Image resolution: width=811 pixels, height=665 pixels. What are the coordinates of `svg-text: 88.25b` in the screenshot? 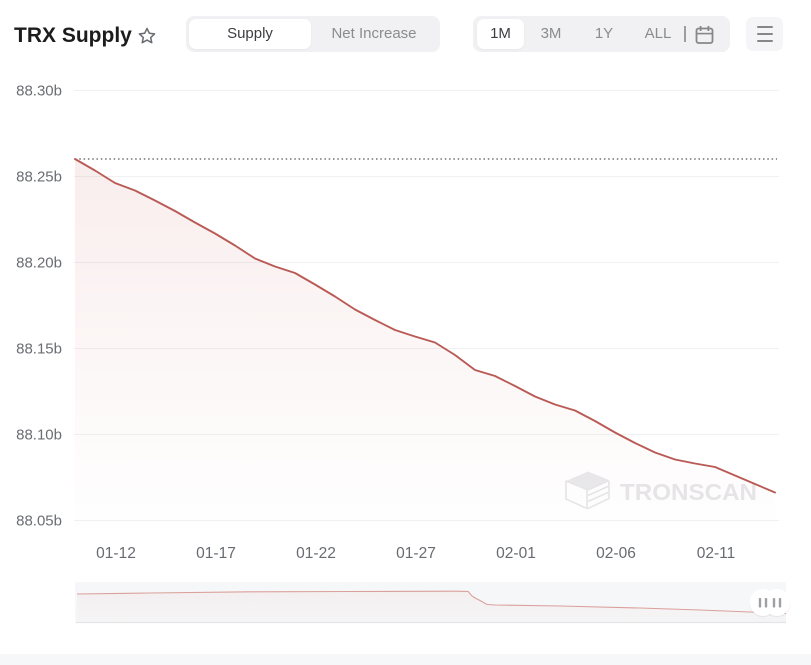 It's located at (39, 177).